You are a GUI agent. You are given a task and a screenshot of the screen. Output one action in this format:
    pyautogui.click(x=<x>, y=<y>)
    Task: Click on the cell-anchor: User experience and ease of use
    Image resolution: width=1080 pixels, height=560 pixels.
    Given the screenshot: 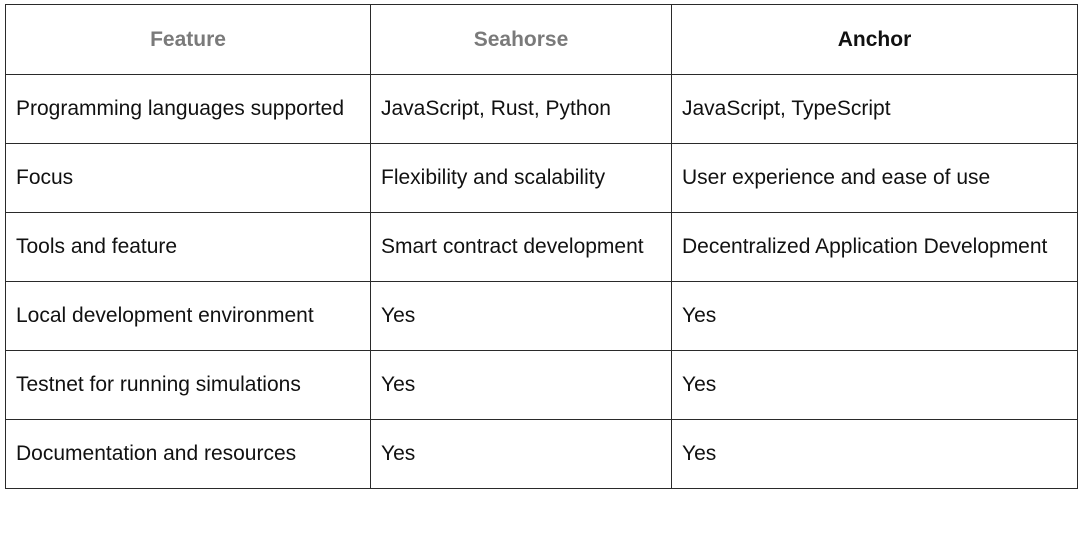 What is the action you would take?
    pyautogui.click(x=874, y=178)
    